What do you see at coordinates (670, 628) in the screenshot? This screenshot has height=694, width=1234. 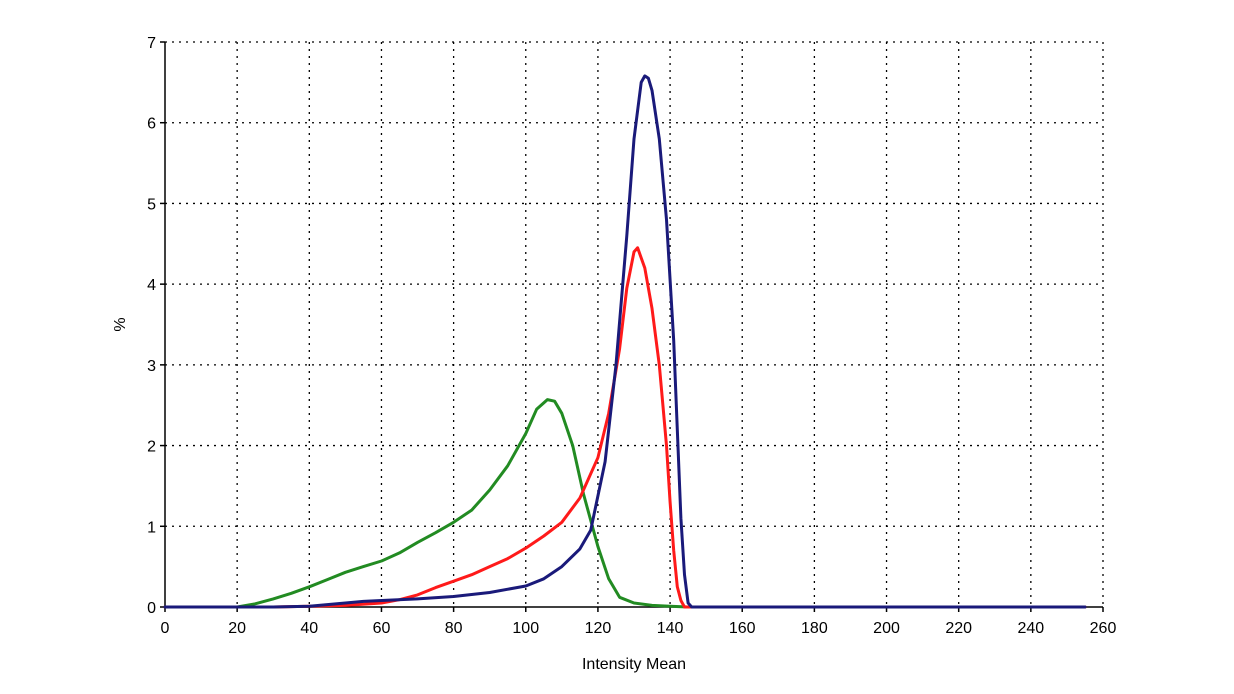 I see `x-tick-label: 140` at bounding box center [670, 628].